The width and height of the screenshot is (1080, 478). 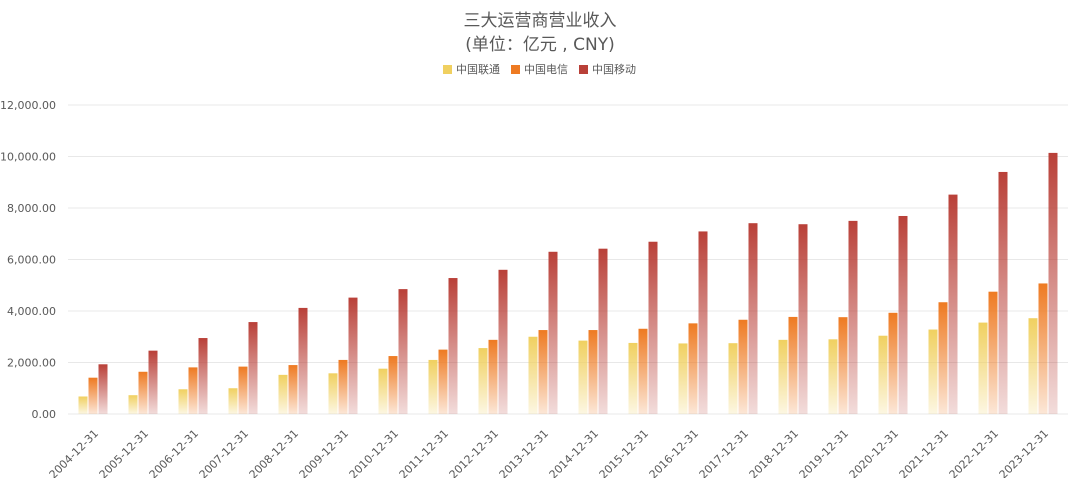 What do you see at coordinates (174, 452) in the screenshot?
I see `x-tick-label: 2006-12-31` at bounding box center [174, 452].